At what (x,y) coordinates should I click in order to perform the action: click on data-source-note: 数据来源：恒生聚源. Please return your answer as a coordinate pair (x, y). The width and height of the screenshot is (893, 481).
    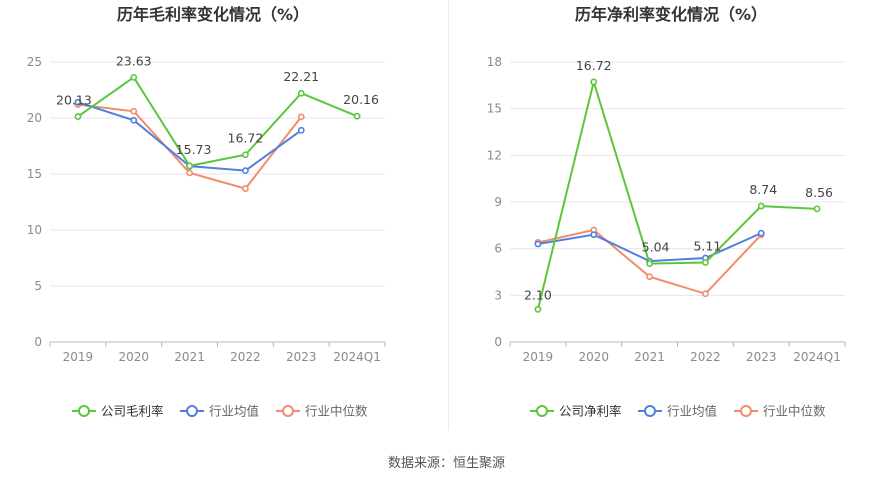
    Looking at the image, I should click on (446, 463).